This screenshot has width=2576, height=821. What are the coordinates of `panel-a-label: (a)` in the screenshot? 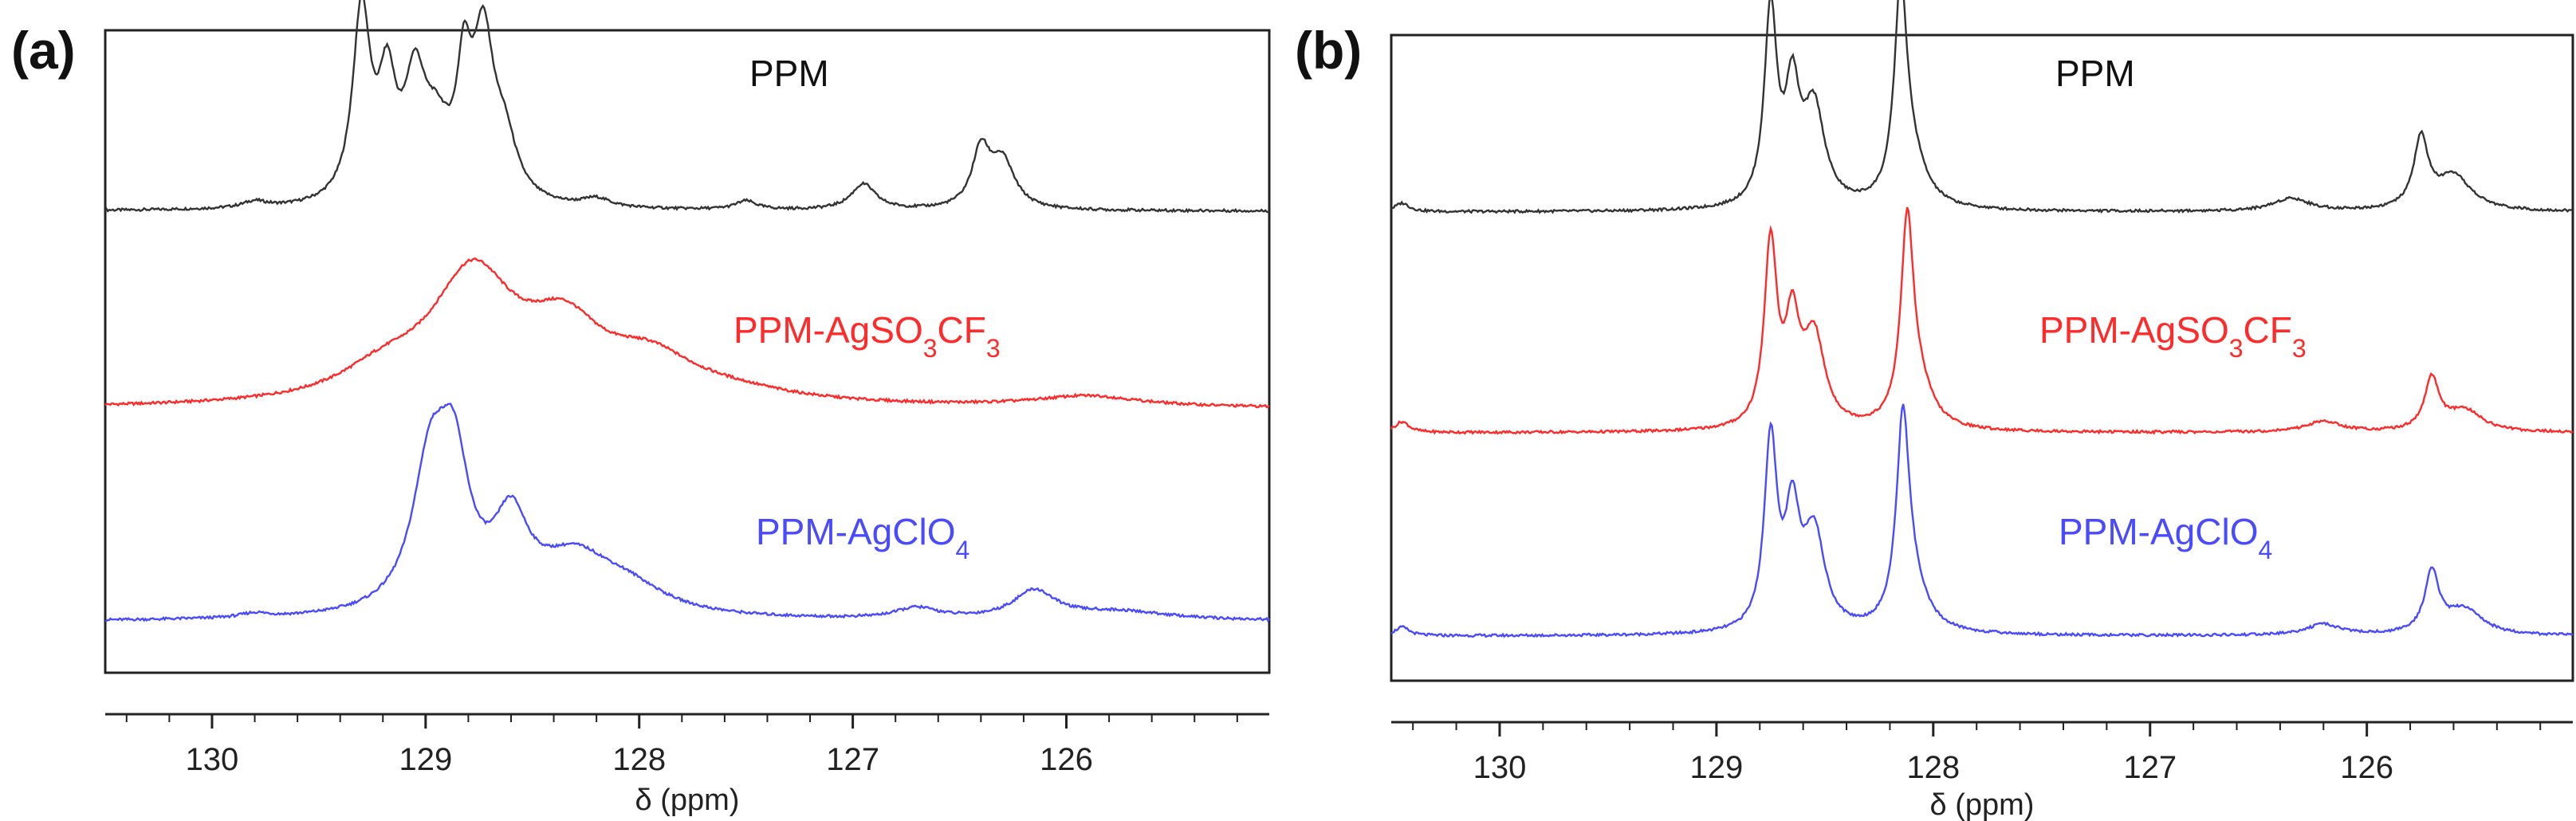 It's located at (44, 50).